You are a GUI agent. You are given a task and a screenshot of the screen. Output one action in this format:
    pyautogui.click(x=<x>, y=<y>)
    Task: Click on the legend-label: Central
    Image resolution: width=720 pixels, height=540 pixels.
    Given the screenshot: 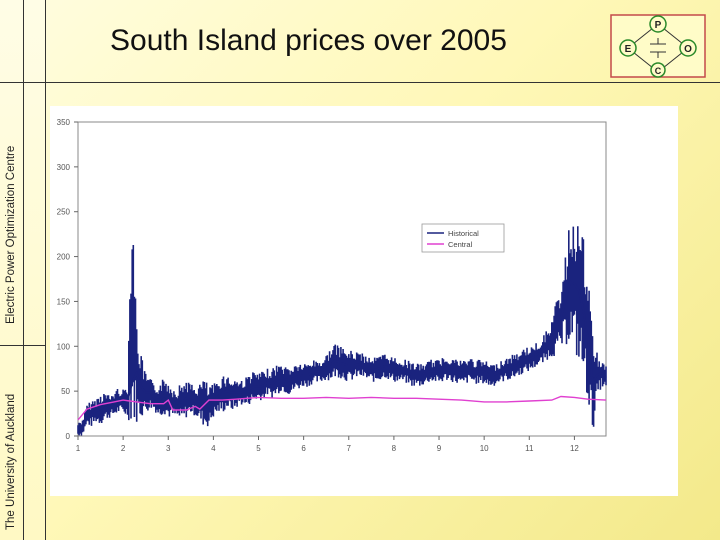 What is the action you would take?
    pyautogui.click(x=460, y=244)
    